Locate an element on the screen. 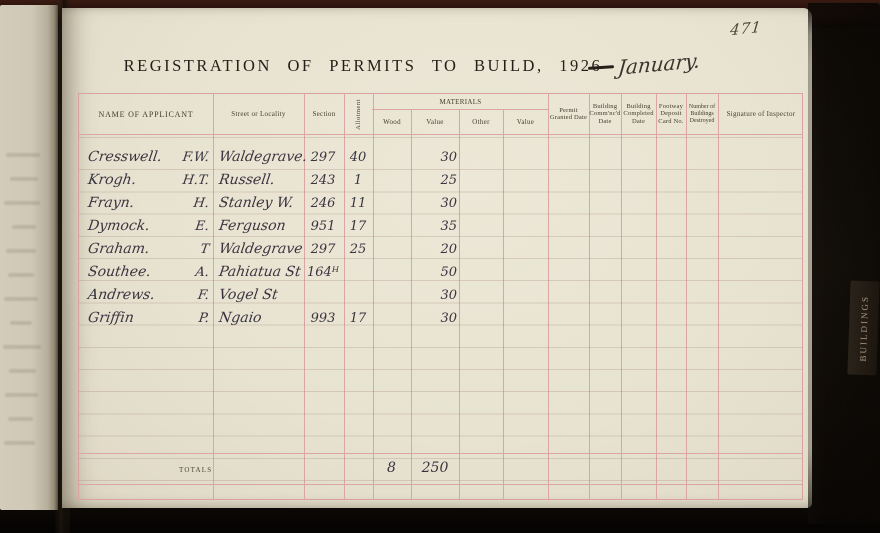  table-row: Southee. A. Pahiatua St 164ᴴ 50 is located at coordinates (440, 272).